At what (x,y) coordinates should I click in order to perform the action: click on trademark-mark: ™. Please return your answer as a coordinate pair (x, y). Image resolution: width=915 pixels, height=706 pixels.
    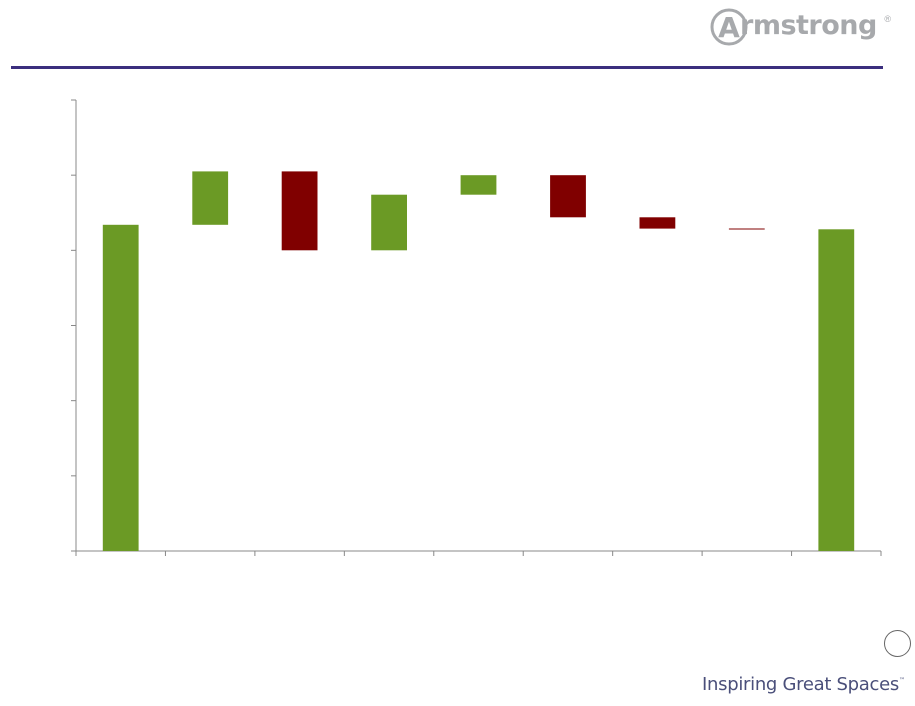
    Looking at the image, I should click on (901, 680).